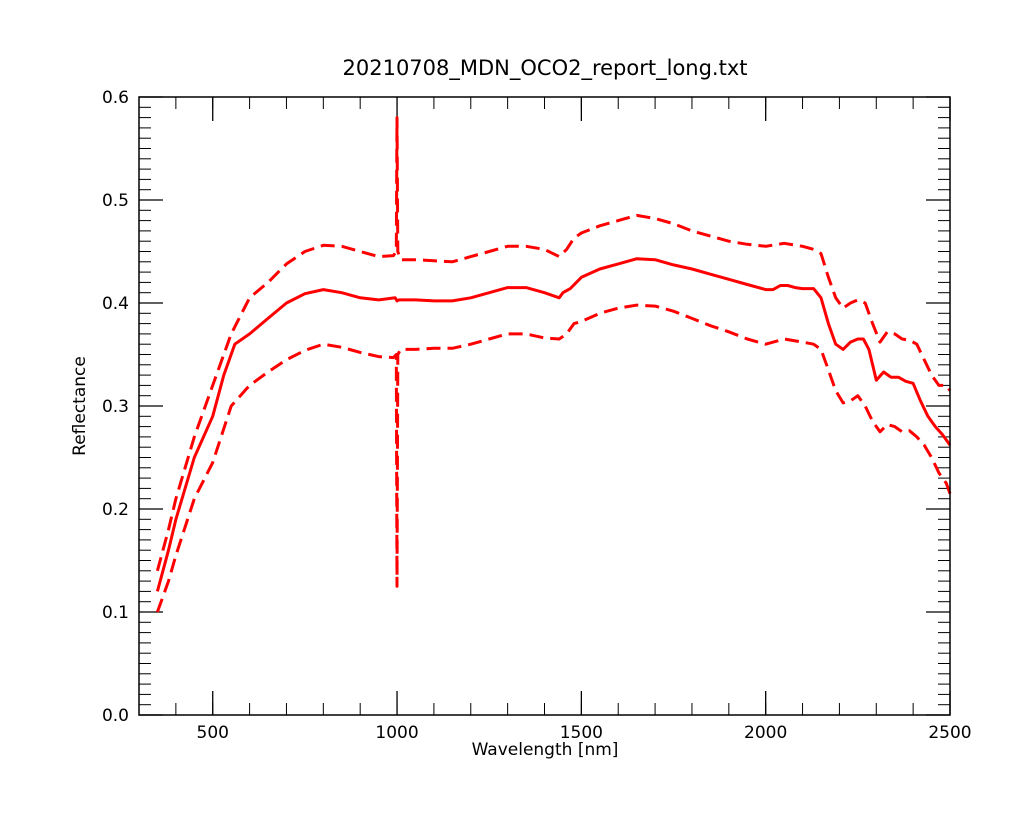 The width and height of the screenshot is (1031, 825). What do you see at coordinates (545, 750) in the screenshot?
I see `x-axis-label: Wavelength [nm]` at bounding box center [545, 750].